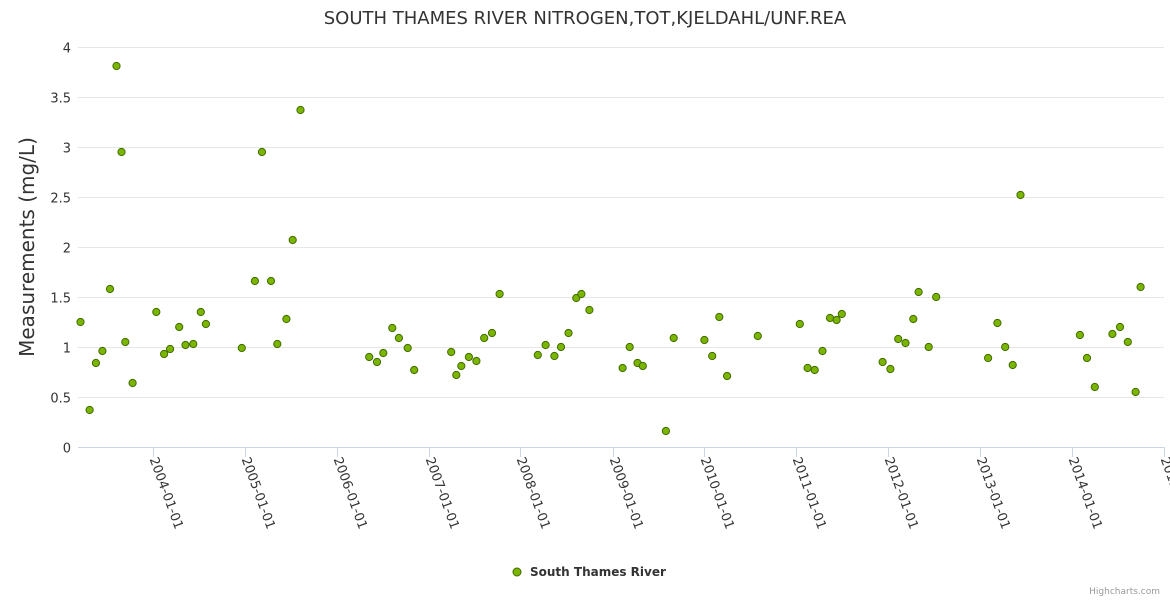 The image size is (1170, 600). What do you see at coordinates (1163, 493) in the screenshot?
I see `x-tick-label: 2015-01-01` at bounding box center [1163, 493].